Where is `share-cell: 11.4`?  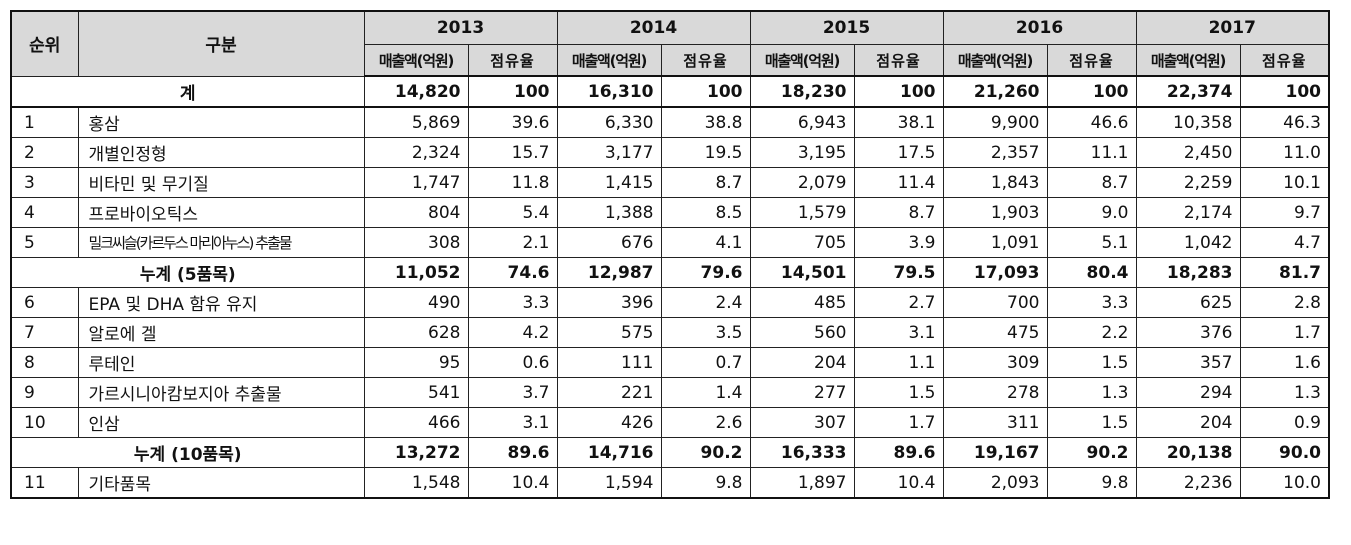 share-cell: 11.4 is located at coordinates (898, 182).